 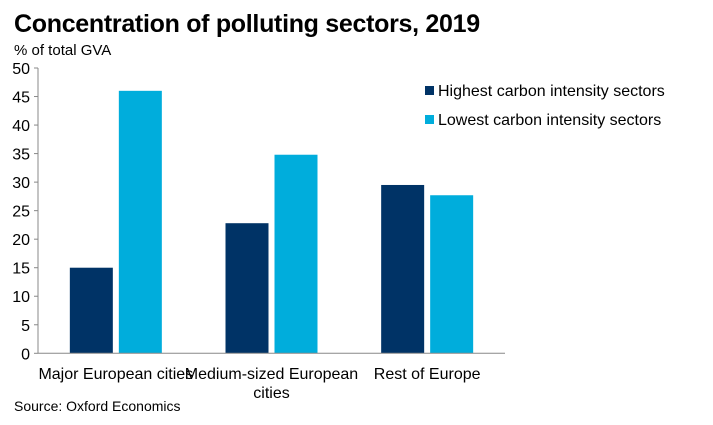 I want to click on y-tick-label: 15, so click(x=21, y=269).